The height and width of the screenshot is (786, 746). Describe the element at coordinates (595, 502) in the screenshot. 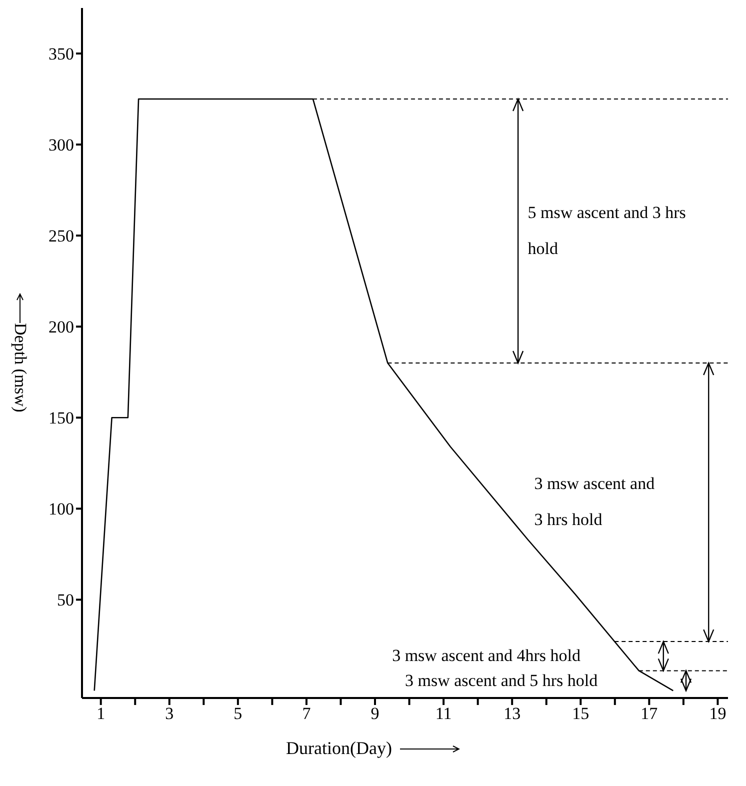

I see `annotation: 3 msw ascent and 3 hrs hold` at that location.